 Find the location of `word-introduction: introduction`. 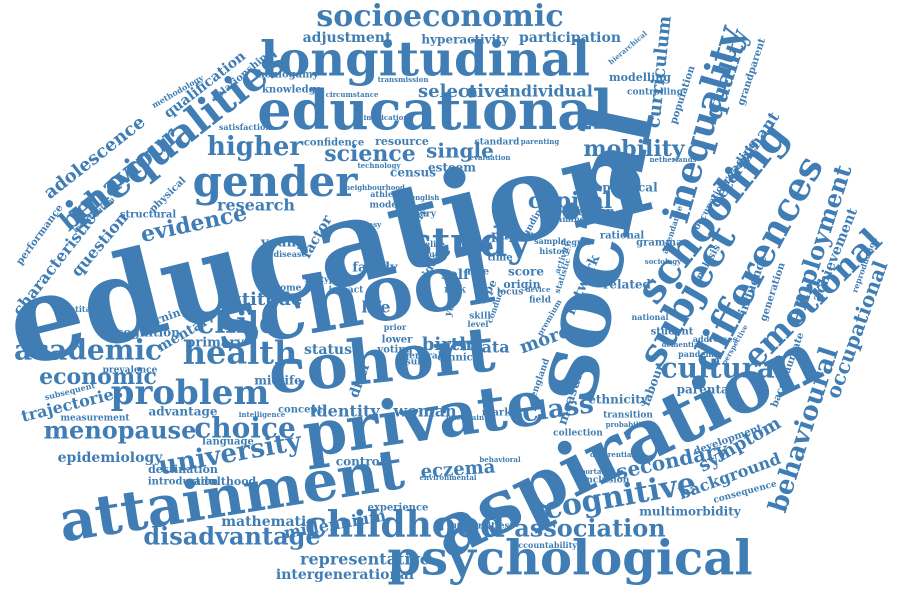

word-introduction: introduction is located at coordinates (183, 482).